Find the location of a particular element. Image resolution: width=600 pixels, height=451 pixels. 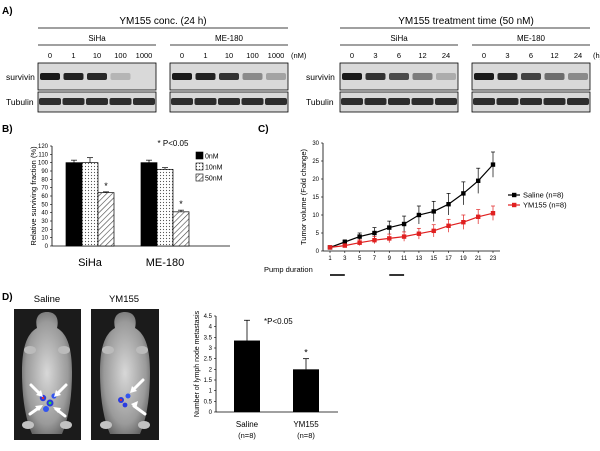

x-tick-label: 19 is located at coordinates (463, 259).